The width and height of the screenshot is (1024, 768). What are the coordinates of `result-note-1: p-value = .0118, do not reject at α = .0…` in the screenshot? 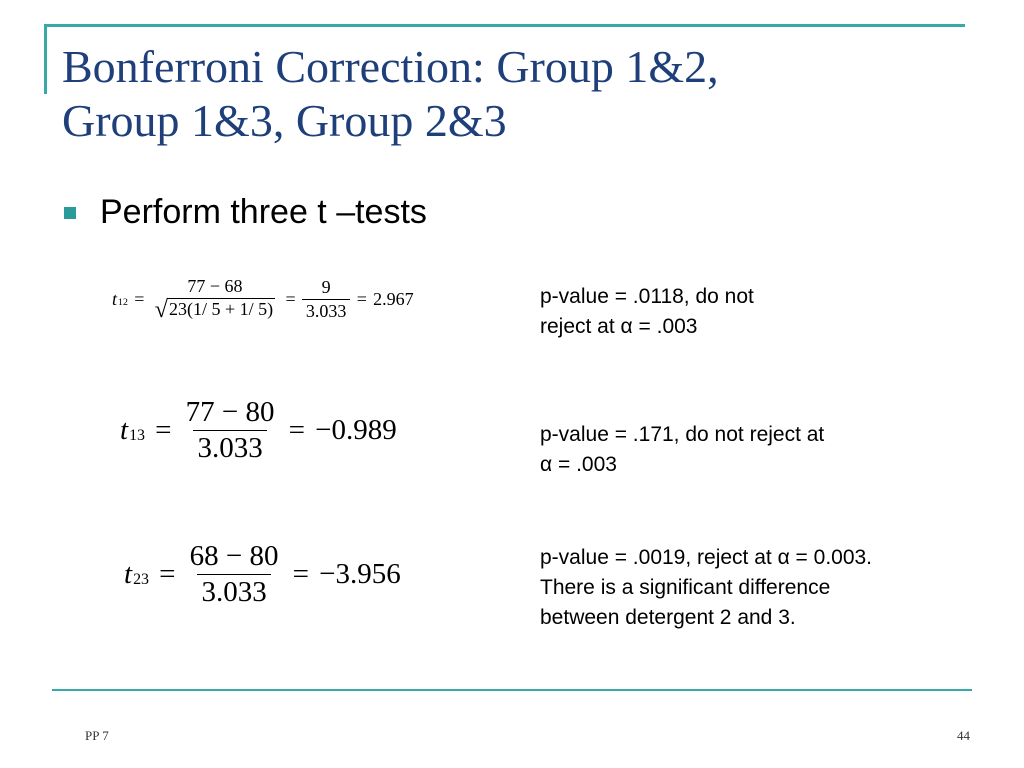 It's located at (760, 312).